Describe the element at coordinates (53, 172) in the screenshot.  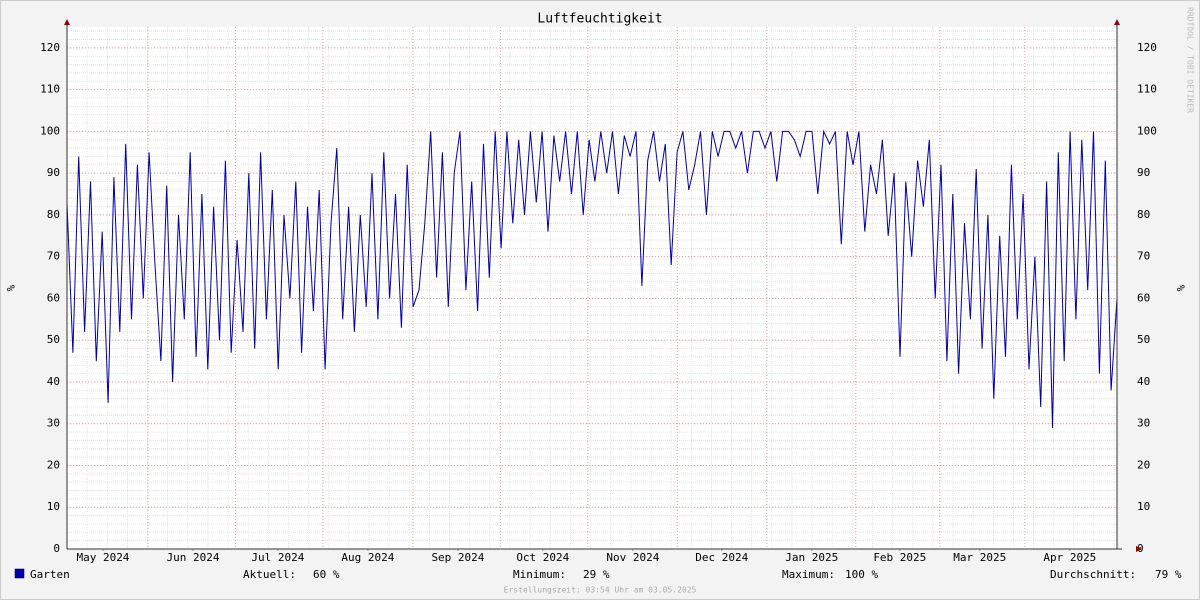
I see `y-tick-label: 90` at that location.